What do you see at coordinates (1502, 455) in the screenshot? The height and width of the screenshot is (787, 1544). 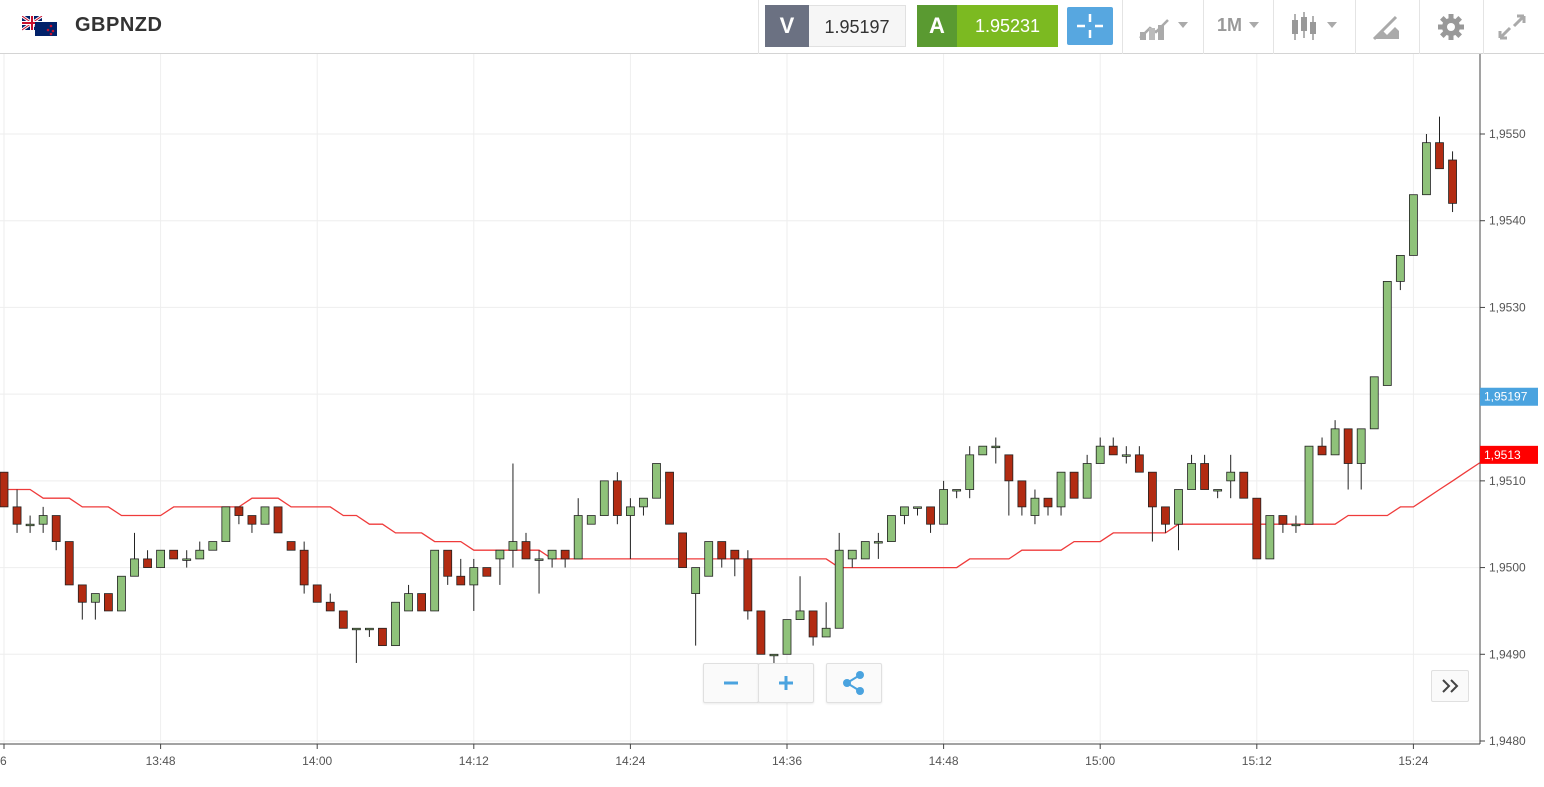 I see `price-label-text: 1,9513` at bounding box center [1502, 455].